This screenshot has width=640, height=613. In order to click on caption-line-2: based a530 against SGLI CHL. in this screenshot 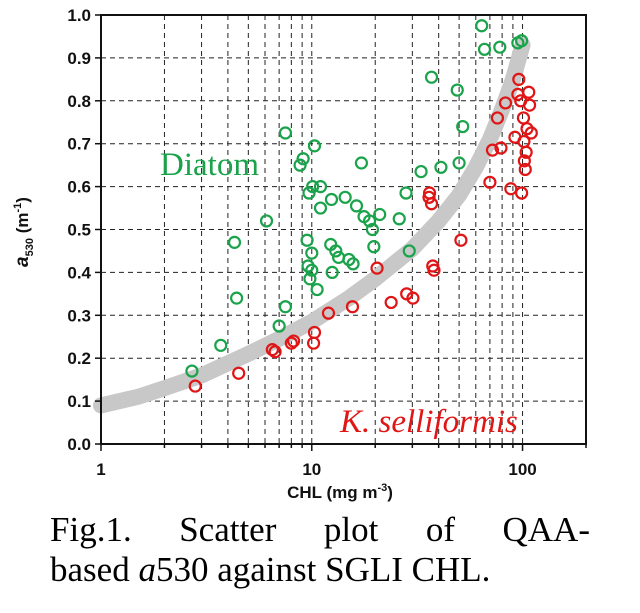, I will do `click(320, 570)`.